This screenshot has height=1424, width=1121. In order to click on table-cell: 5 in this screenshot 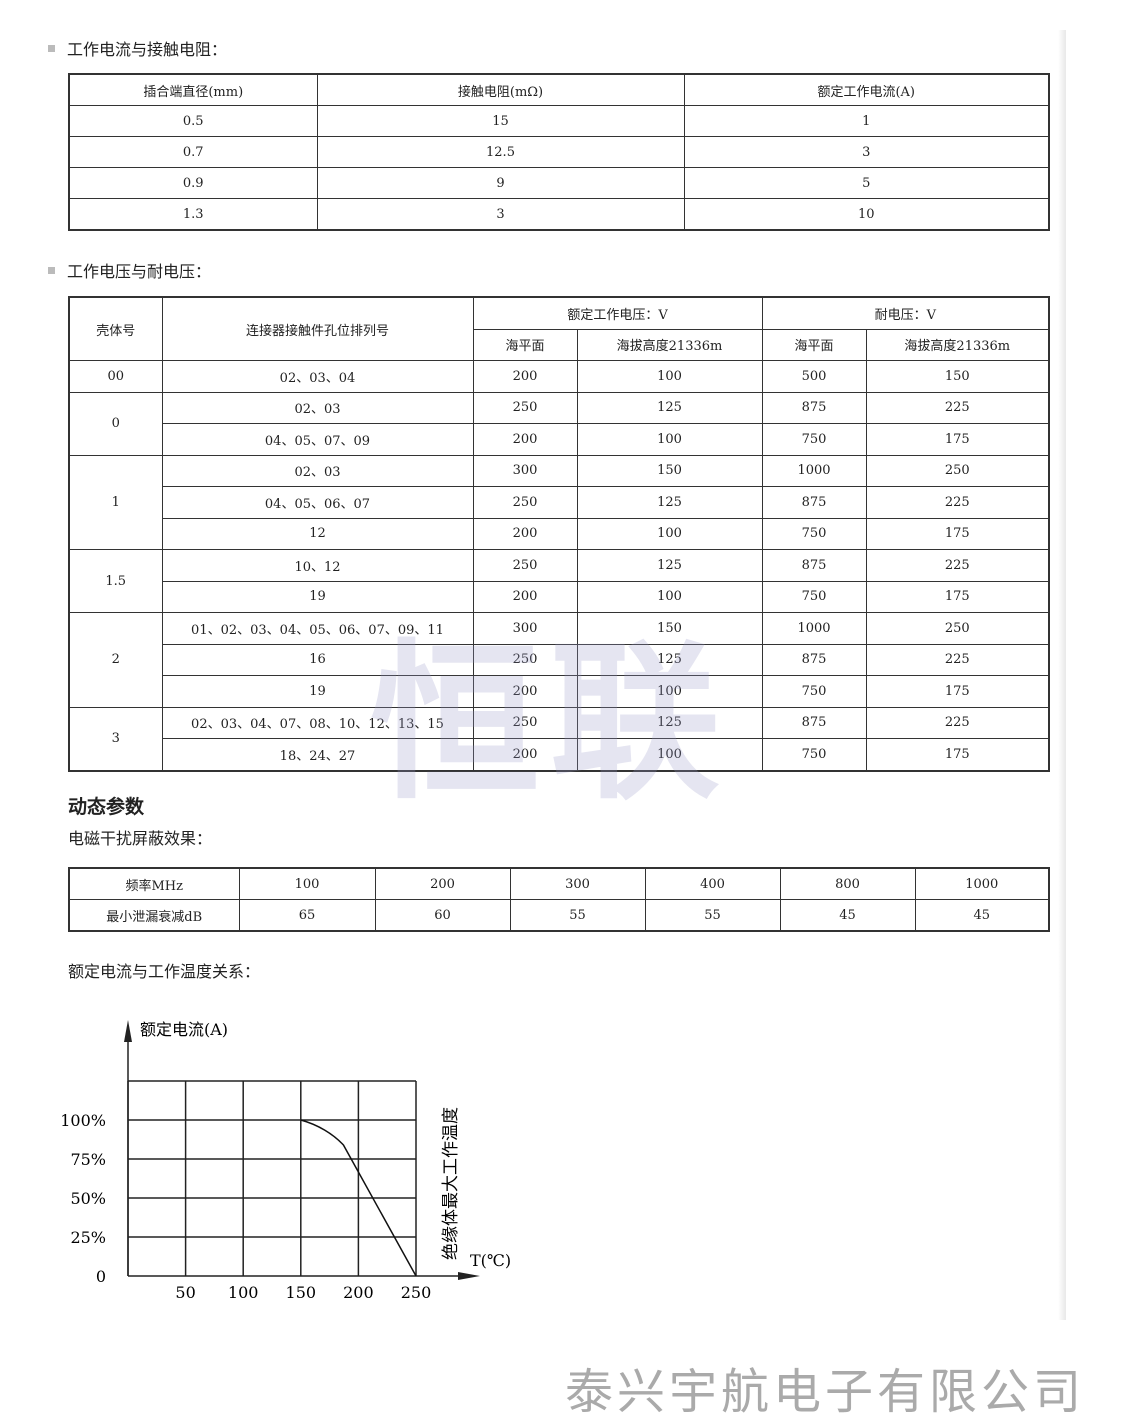, I will do `click(866, 183)`.